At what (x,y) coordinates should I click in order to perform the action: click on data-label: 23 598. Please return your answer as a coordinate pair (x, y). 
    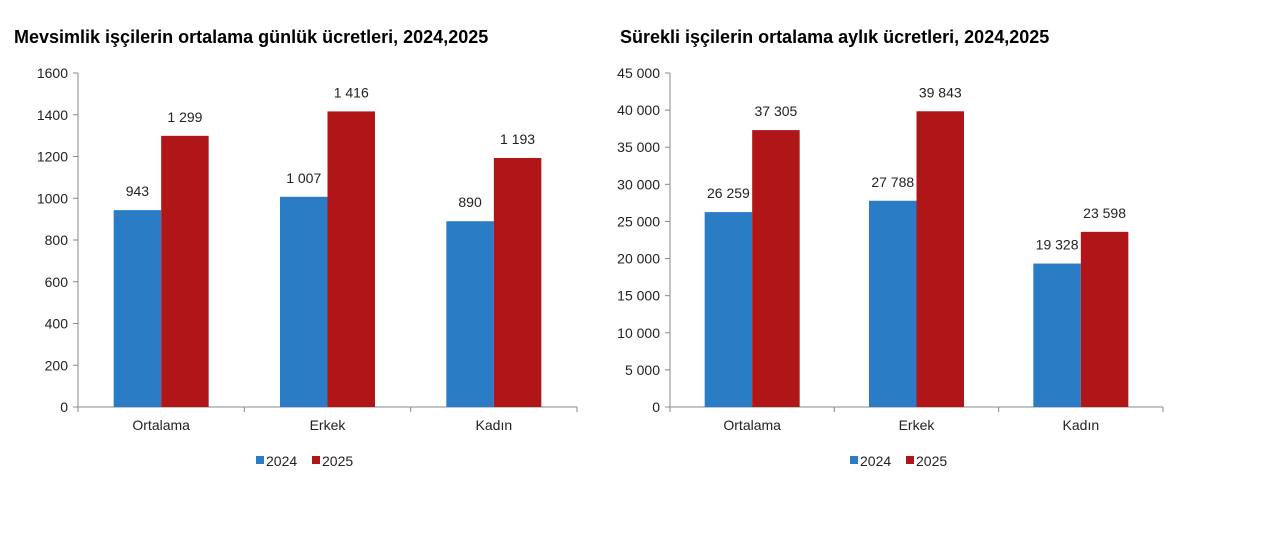
    Looking at the image, I should click on (1104, 213).